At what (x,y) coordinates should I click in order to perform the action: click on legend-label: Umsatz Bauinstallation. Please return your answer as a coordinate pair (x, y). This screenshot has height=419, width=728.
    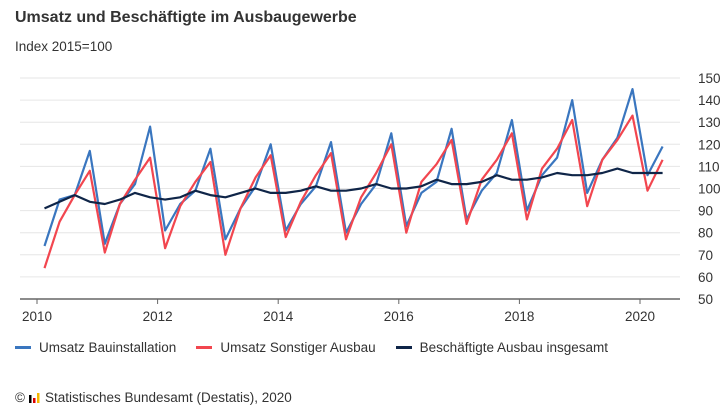
    Looking at the image, I should click on (108, 347).